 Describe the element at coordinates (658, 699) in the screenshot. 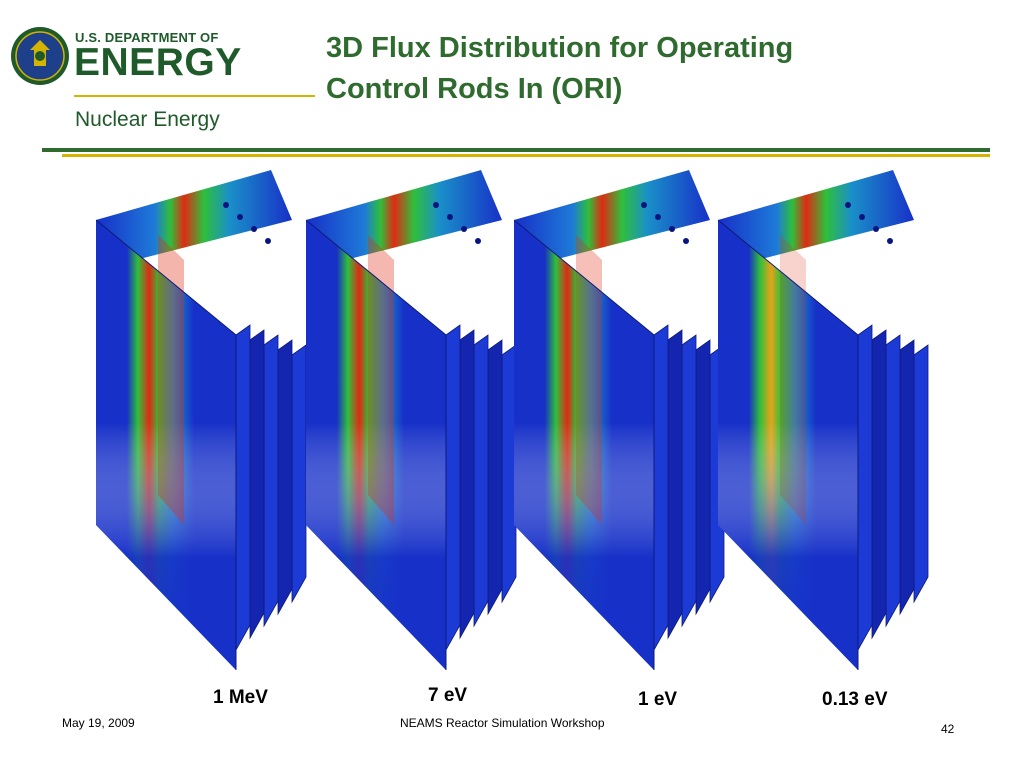

I see `energy-label-1ev: 1 eV` at that location.